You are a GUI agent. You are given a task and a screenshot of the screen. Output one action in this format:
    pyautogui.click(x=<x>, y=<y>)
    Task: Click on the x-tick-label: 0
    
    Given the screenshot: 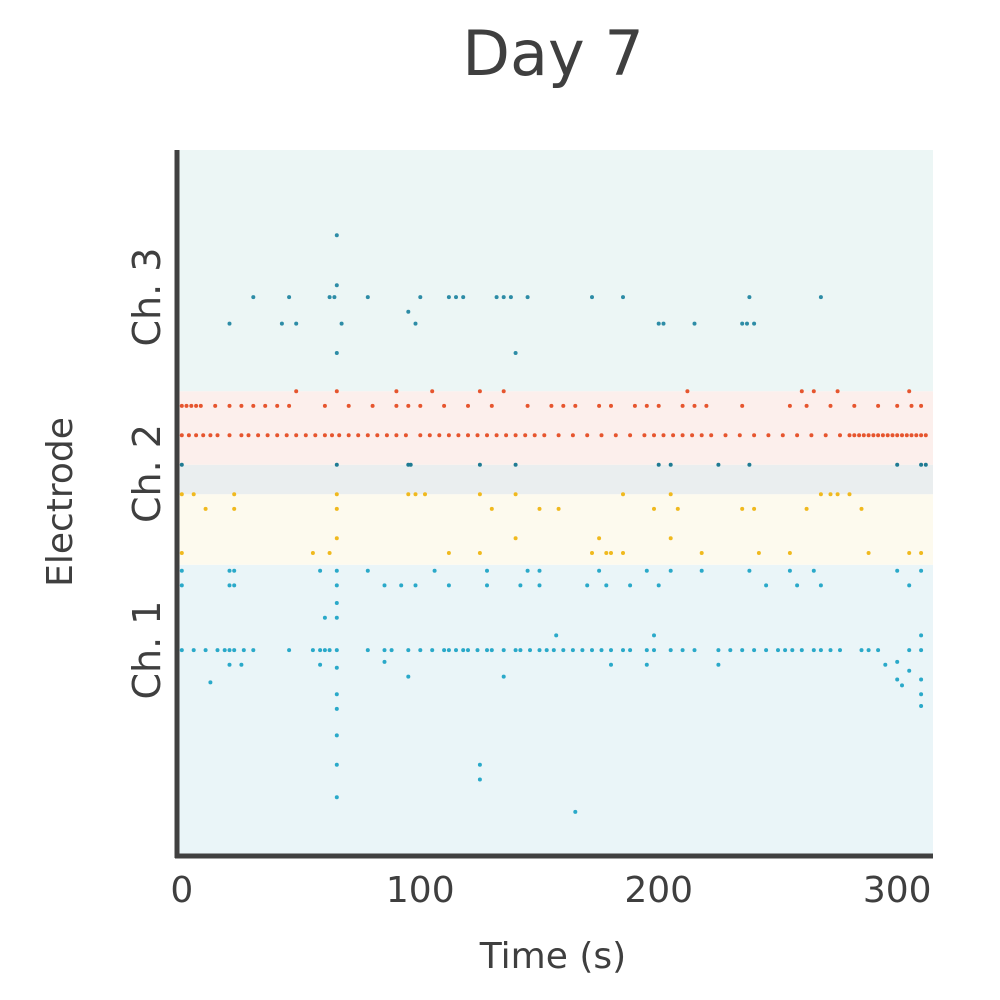 What is the action you would take?
    pyautogui.click(x=181, y=890)
    